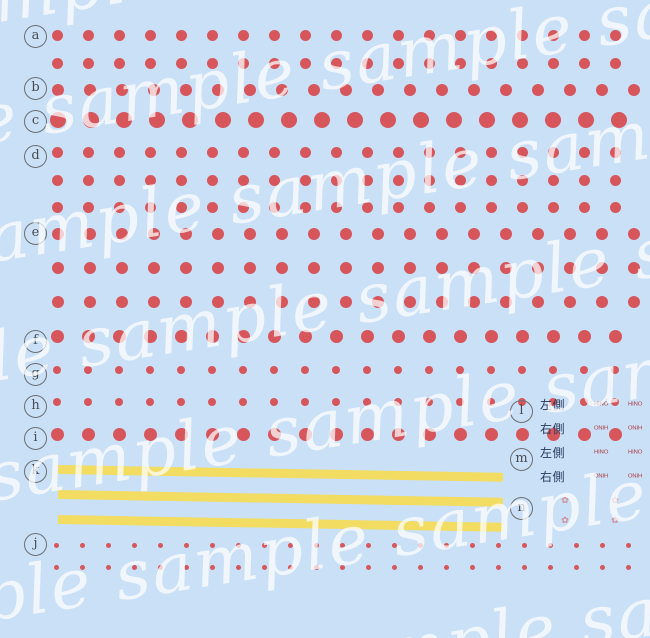  I want to click on decal-label-i: i, so click(35, 438).